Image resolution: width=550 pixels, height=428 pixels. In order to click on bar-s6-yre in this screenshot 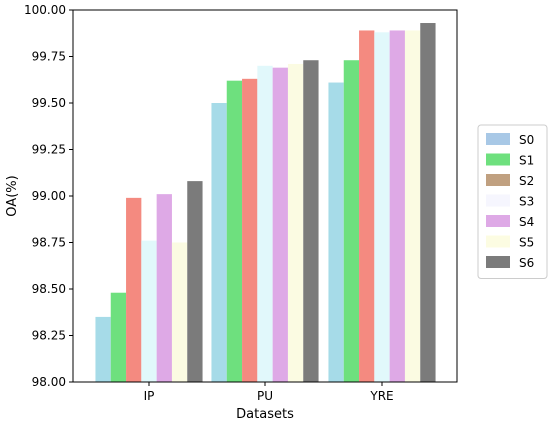, I will do `click(428, 203)`.